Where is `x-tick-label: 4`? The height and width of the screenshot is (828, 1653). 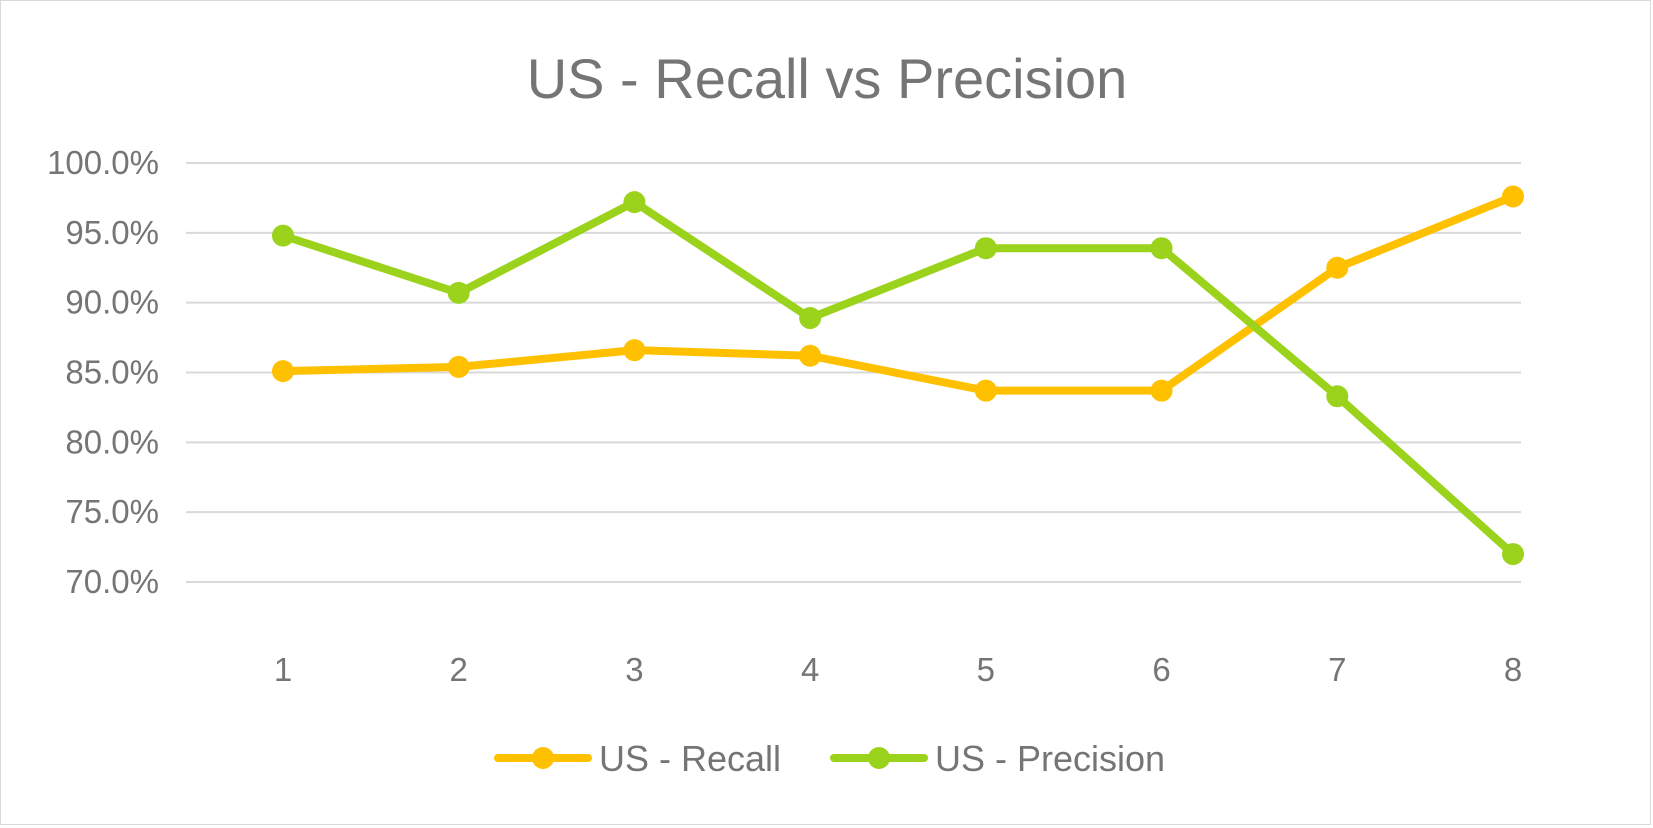
x-tick-label: 4 is located at coordinates (810, 669).